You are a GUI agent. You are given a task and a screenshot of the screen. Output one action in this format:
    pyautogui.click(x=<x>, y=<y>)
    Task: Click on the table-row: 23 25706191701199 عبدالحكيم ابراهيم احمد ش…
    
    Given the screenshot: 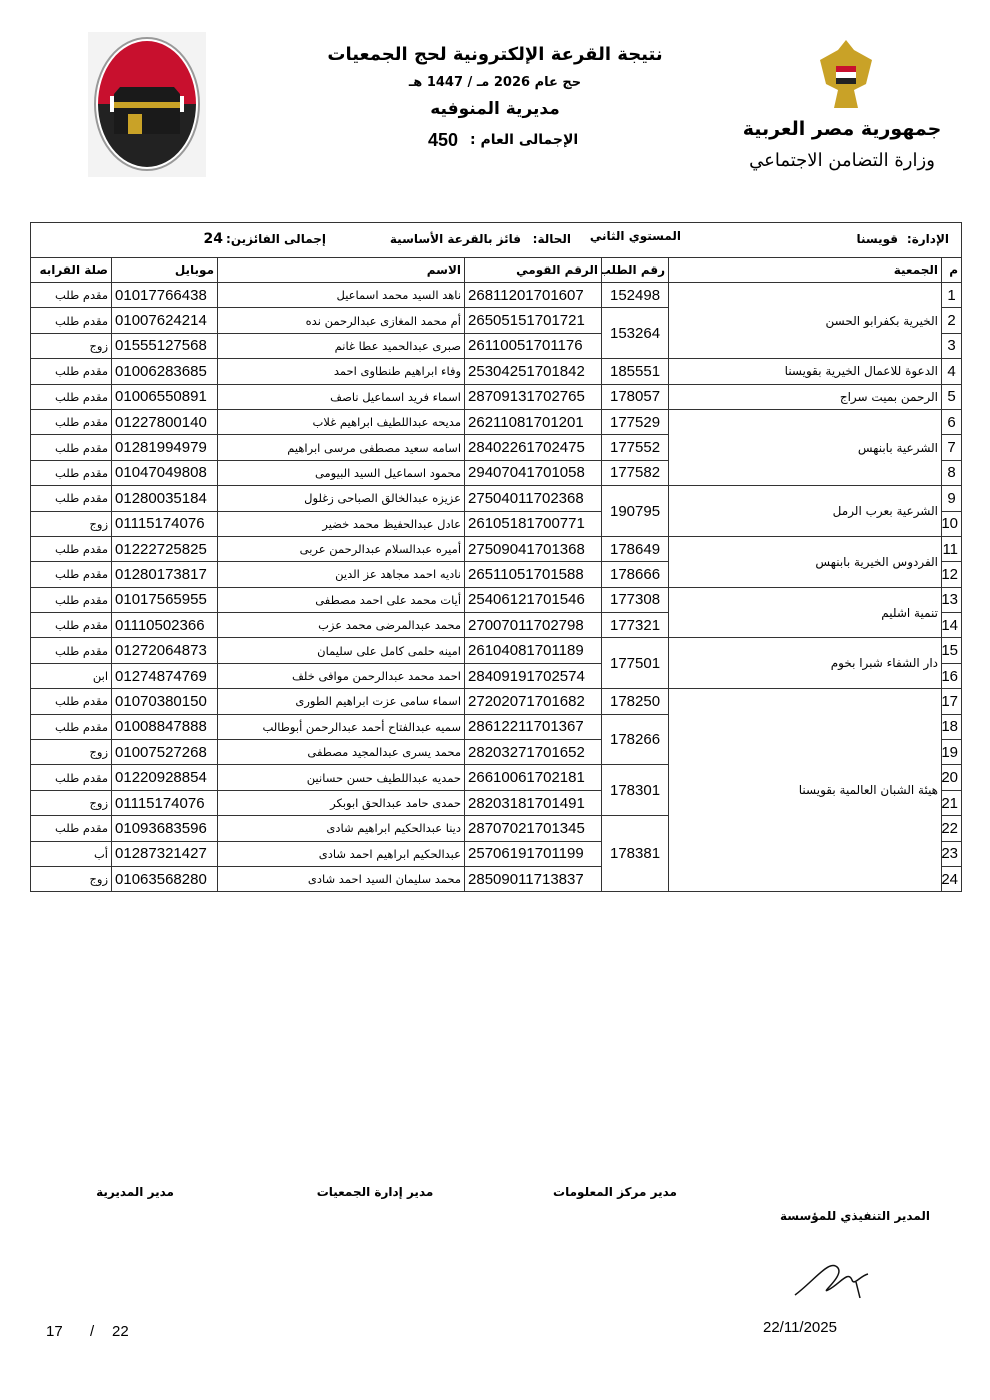 What is the action you would take?
    pyautogui.click(x=496, y=853)
    